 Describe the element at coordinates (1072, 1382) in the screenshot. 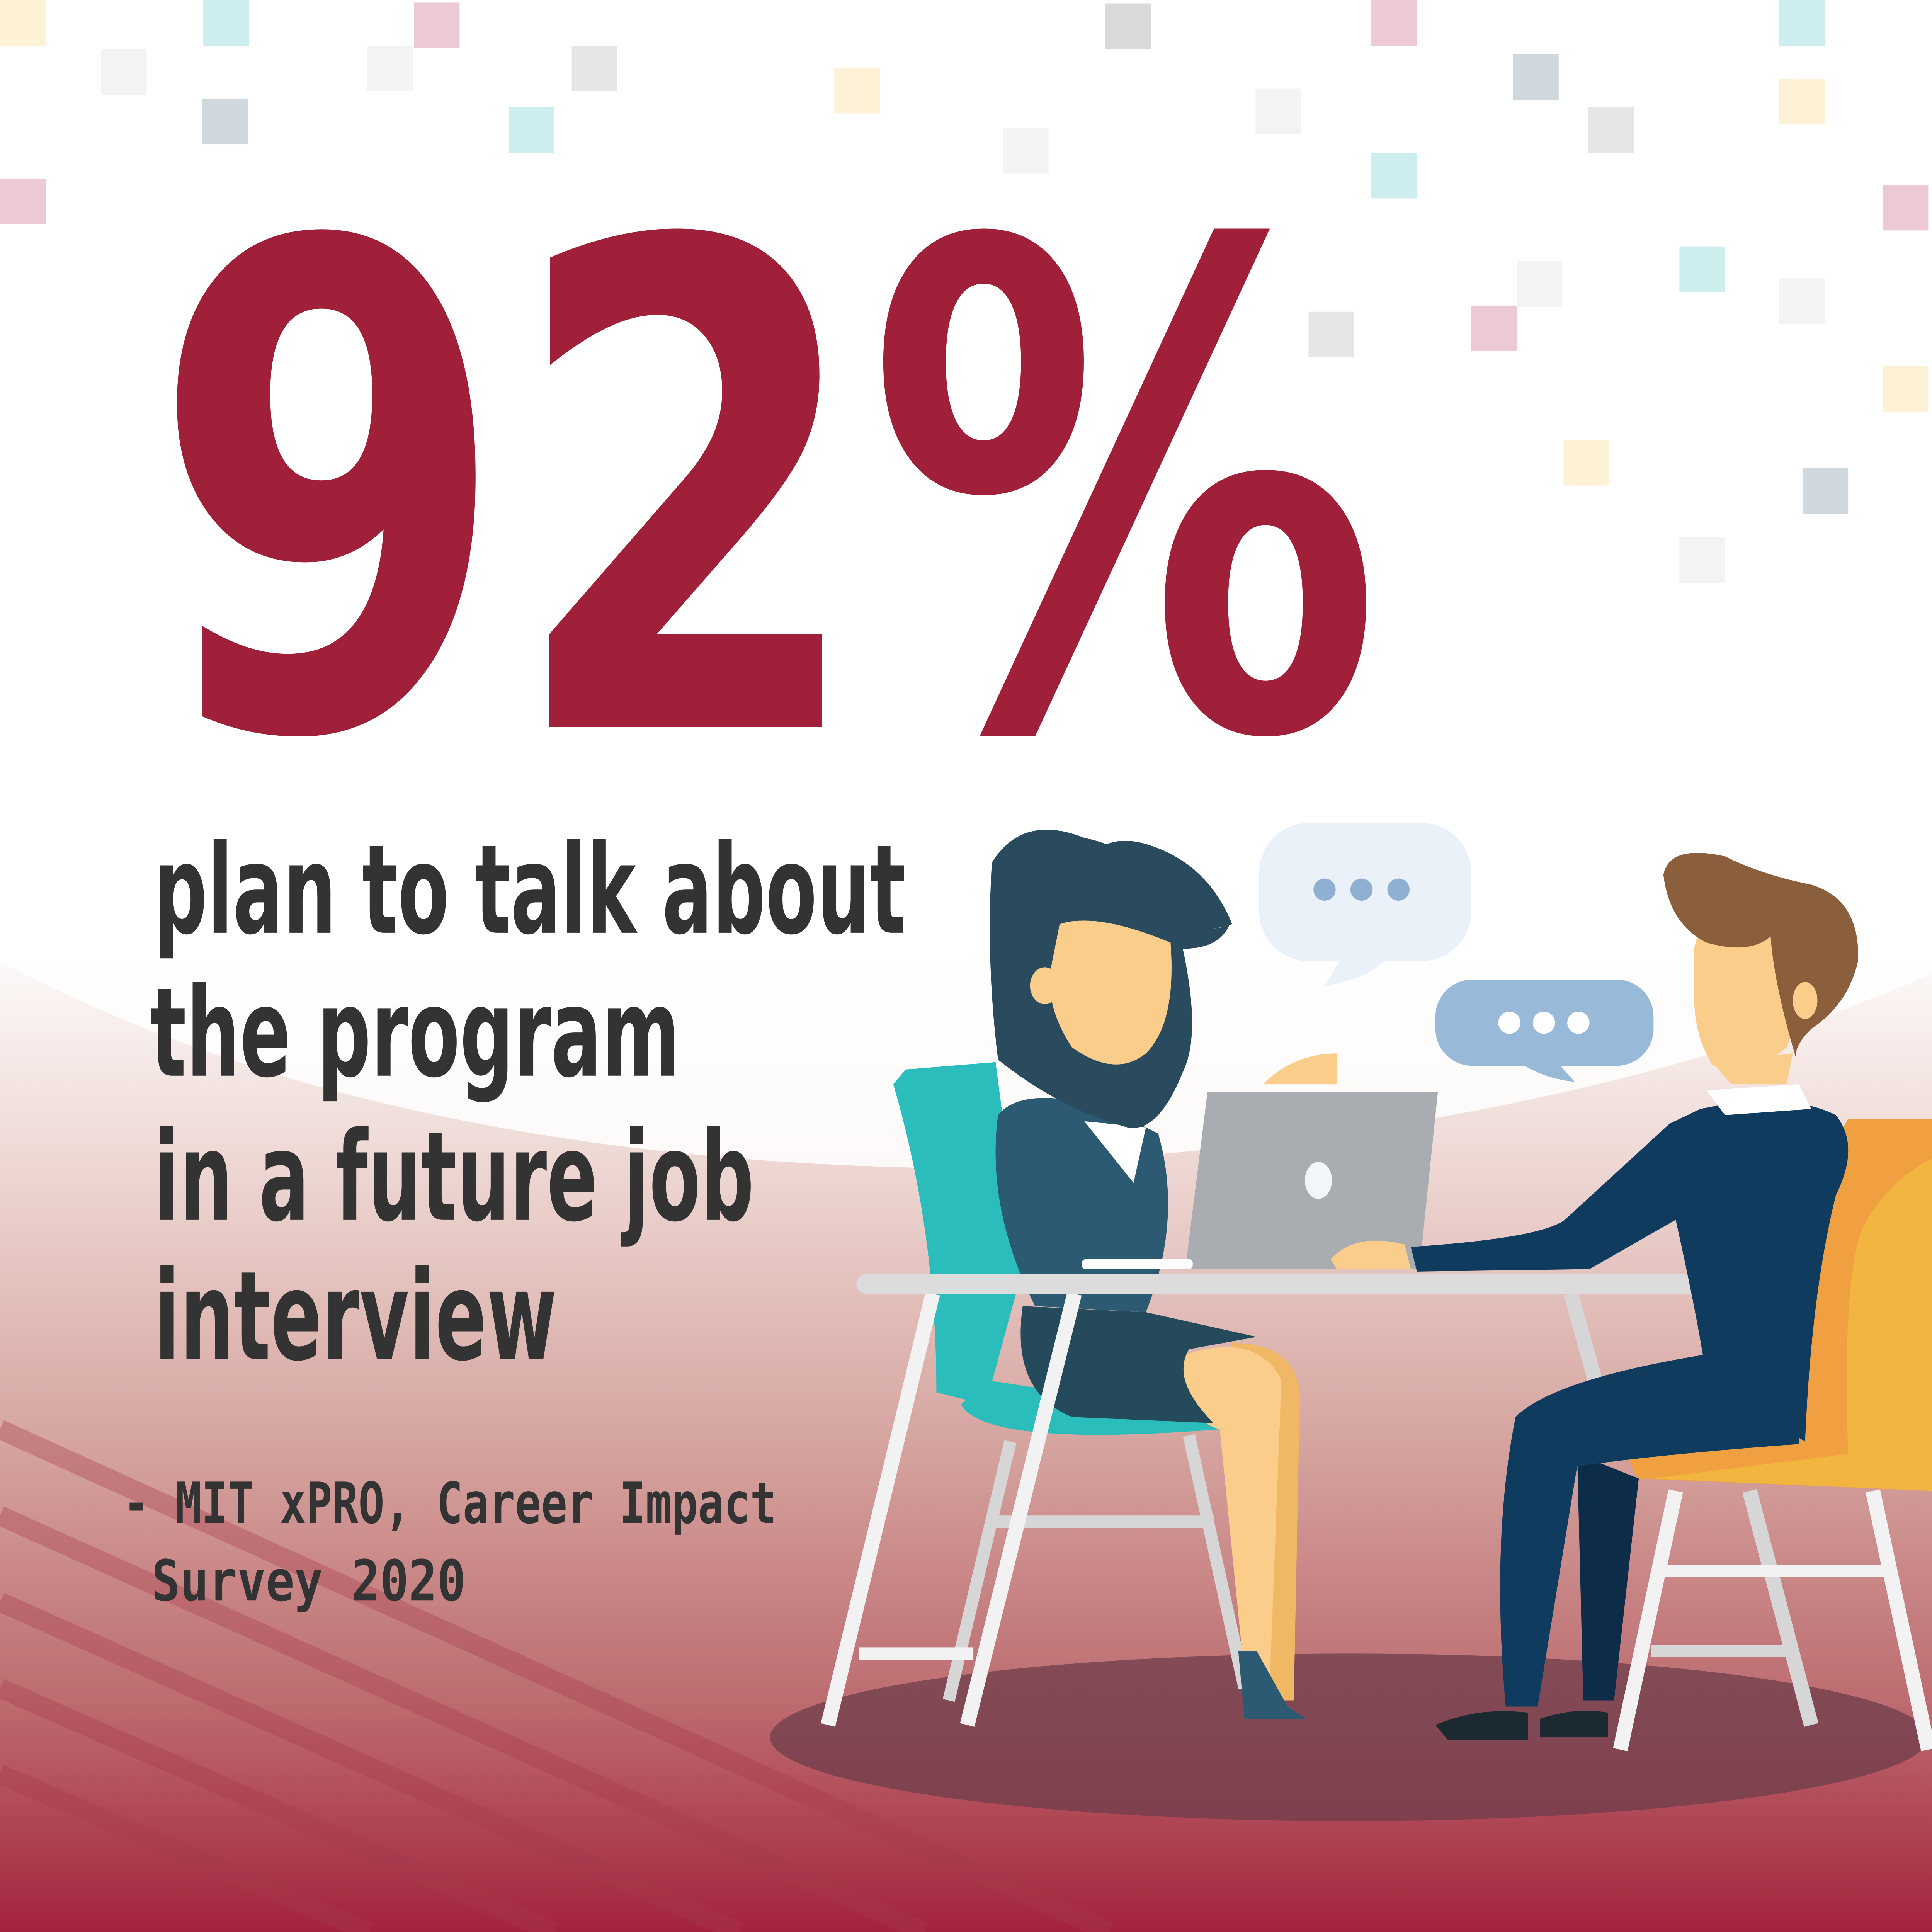

I see `teal-chair` at that location.